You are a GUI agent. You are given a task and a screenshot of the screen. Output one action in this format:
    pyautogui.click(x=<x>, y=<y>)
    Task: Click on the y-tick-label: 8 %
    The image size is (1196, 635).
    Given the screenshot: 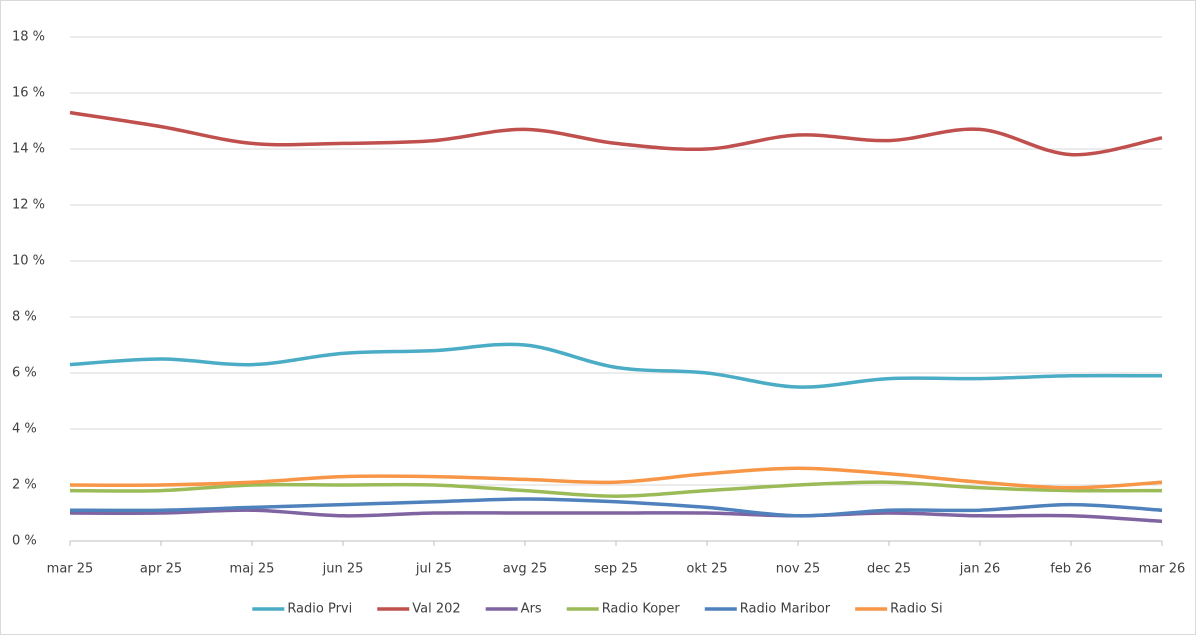 What is the action you would take?
    pyautogui.click(x=24, y=317)
    